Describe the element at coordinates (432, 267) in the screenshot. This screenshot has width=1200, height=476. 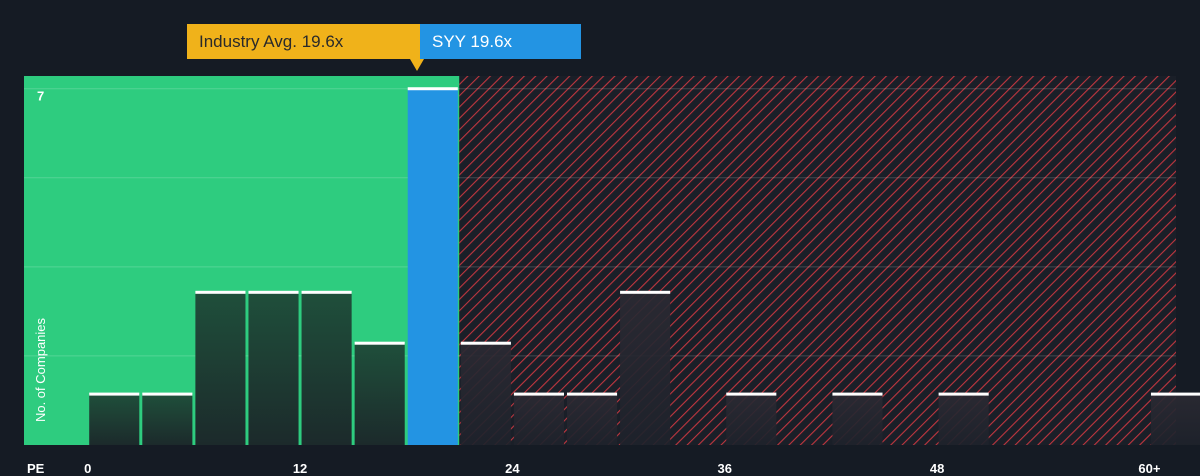
I see `company-bar` at that location.